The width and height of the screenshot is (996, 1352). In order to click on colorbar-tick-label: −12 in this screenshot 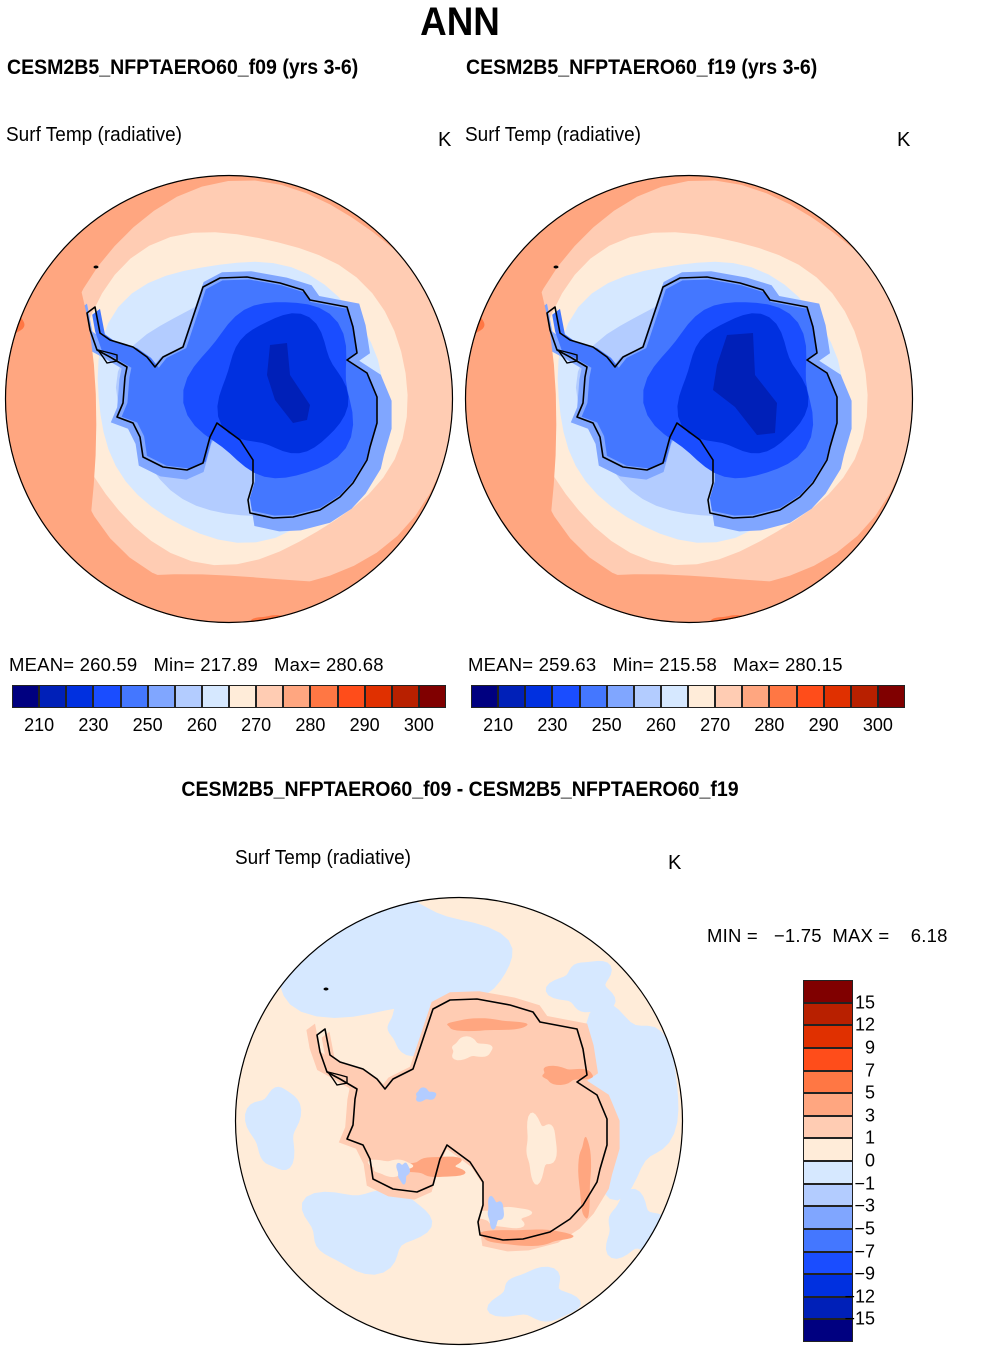, I will do `click(859, 1296)`.